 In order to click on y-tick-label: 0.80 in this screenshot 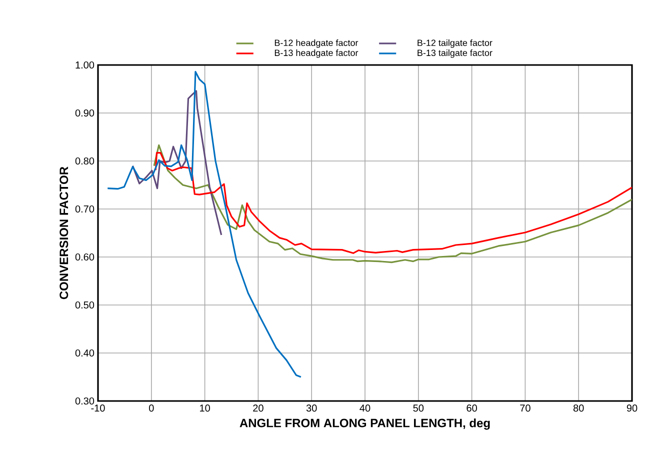, I will do `click(84, 161)`.